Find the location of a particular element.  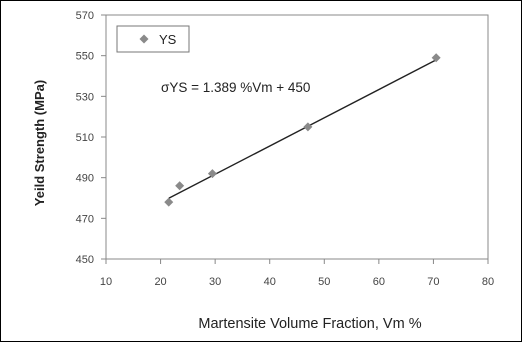

legend-label: YS is located at coordinates (168, 39).